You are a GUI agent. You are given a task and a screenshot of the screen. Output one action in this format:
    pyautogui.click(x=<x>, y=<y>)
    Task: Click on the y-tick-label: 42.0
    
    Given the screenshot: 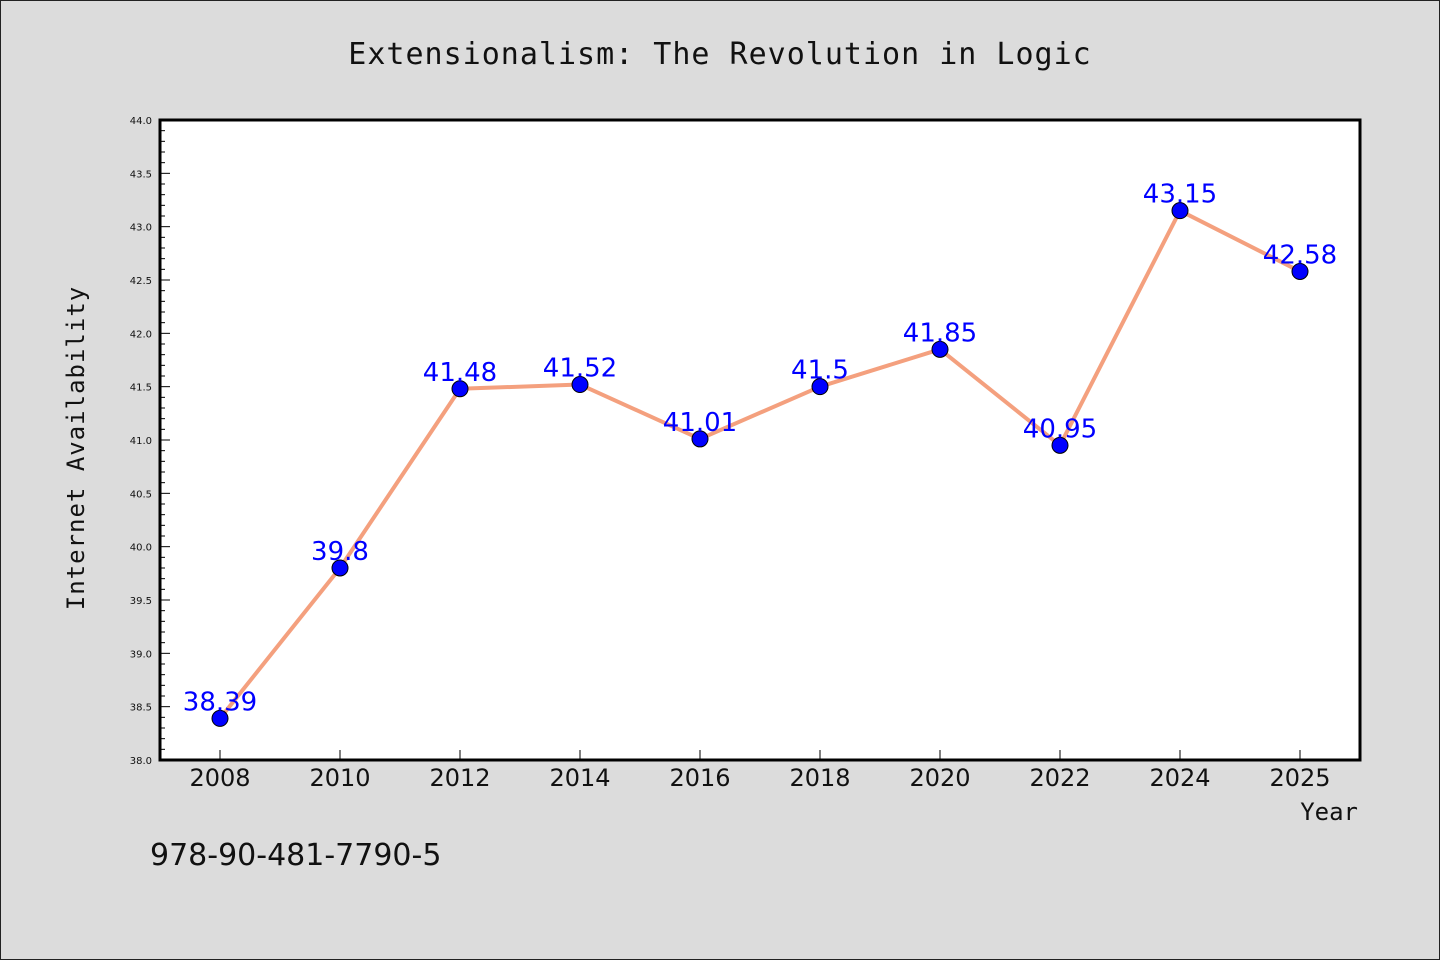 What is the action you would take?
    pyautogui.click(x=141, y=334)
    